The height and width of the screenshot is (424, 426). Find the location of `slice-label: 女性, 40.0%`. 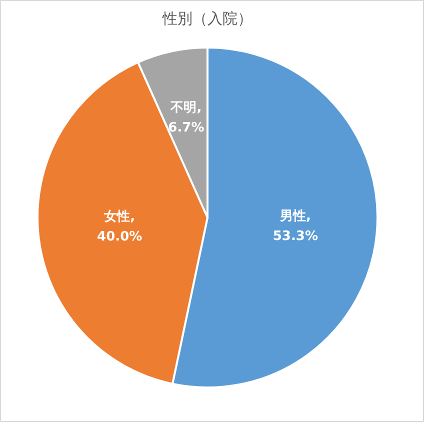

slice-label: 女性, 40.0% is located at coordinates (119, 226).